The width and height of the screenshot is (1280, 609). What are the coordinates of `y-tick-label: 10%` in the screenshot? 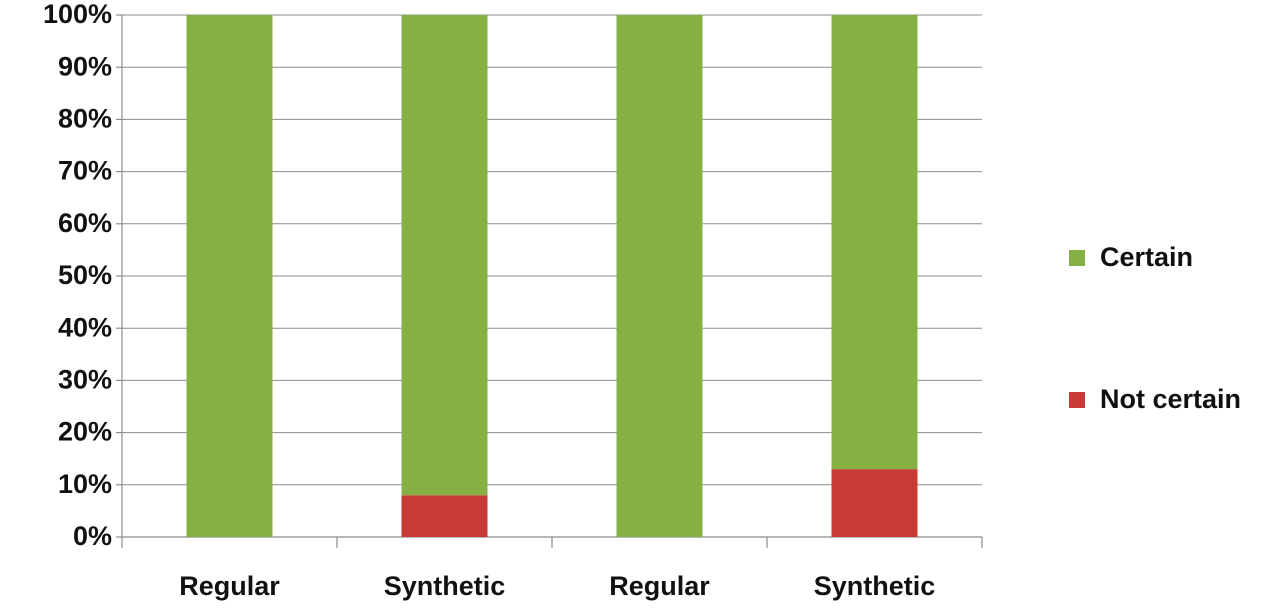 It's located at (85, 484).